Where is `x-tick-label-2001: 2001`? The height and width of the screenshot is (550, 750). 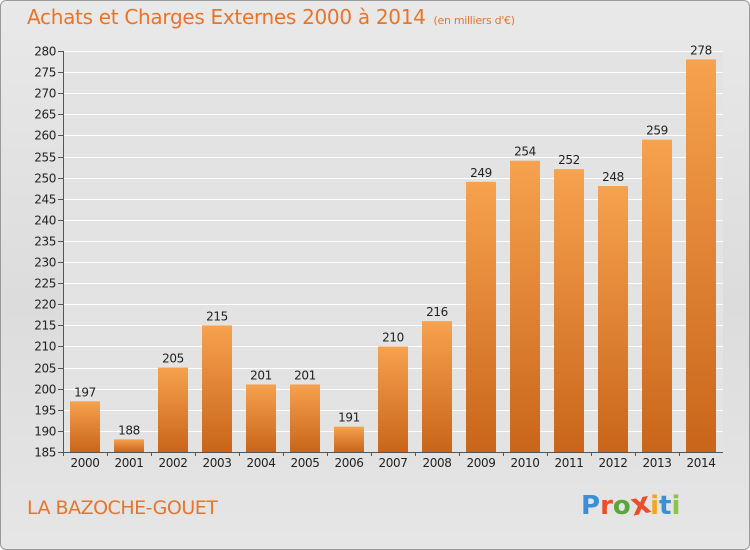 x-tick-label-2001: 2001 is located at coordinates (129, 463).